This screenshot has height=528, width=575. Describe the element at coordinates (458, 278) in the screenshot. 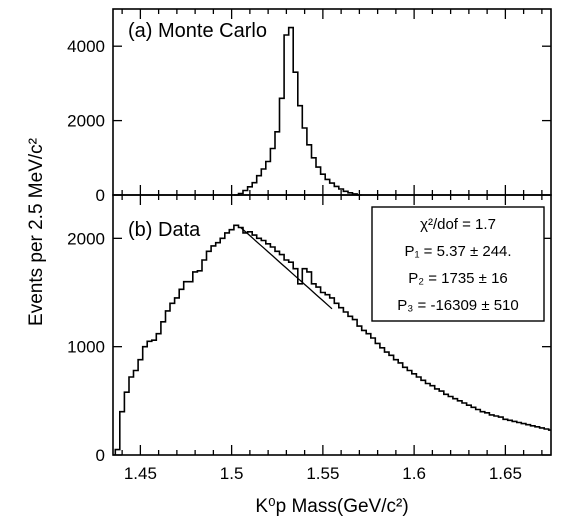

I see `fit-p2: P₂ = 1735 ± 16` at that location.